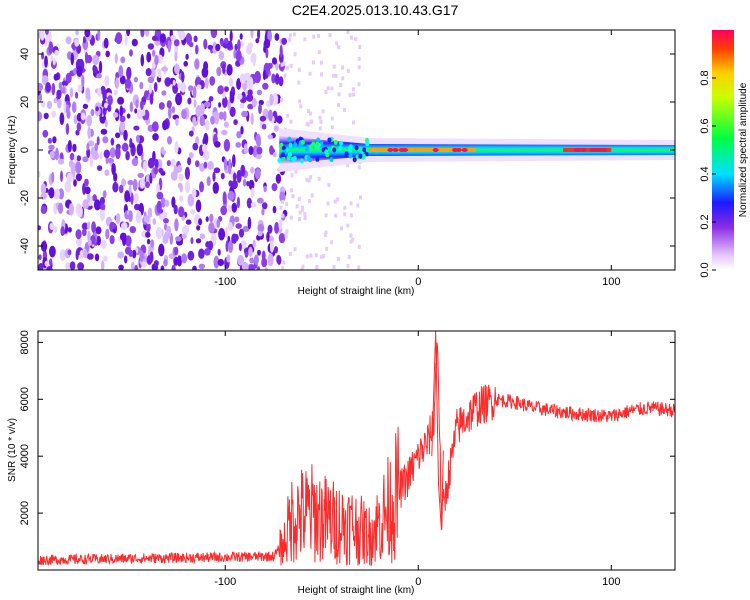 This screenshot has width=750, height=600. What do you see at coordinates (423, 150) in the screenshot?
I see `peak-amplitude-streak` at bounding box center [423, 150].